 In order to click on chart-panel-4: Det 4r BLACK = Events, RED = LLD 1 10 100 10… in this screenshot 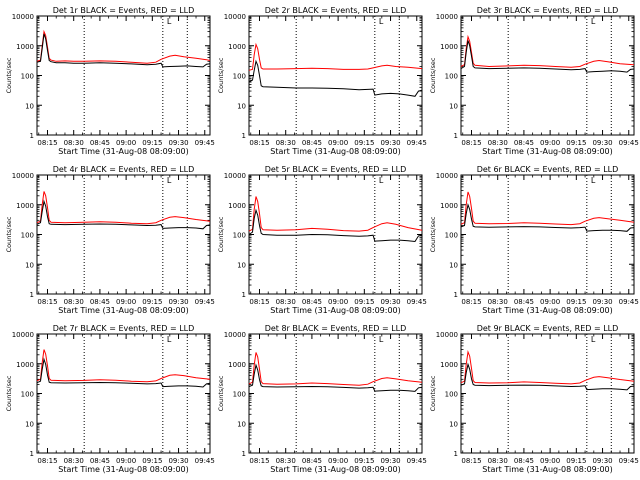, I will do `click(110, 240)`.